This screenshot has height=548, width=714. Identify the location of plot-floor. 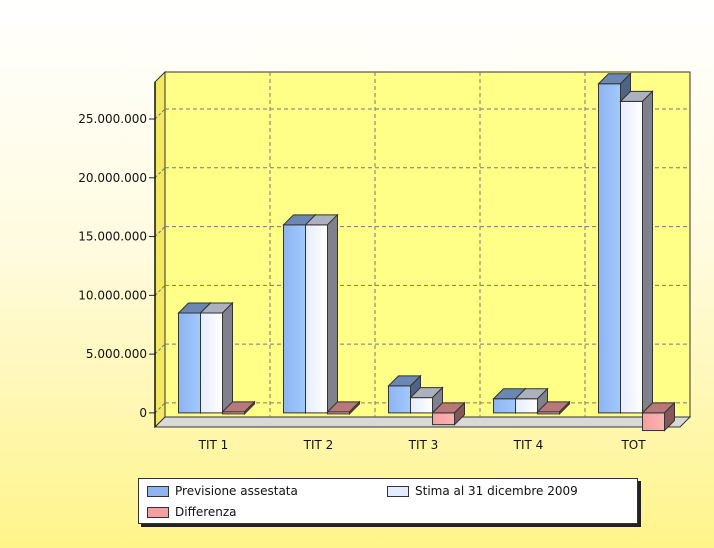
(422, 422).